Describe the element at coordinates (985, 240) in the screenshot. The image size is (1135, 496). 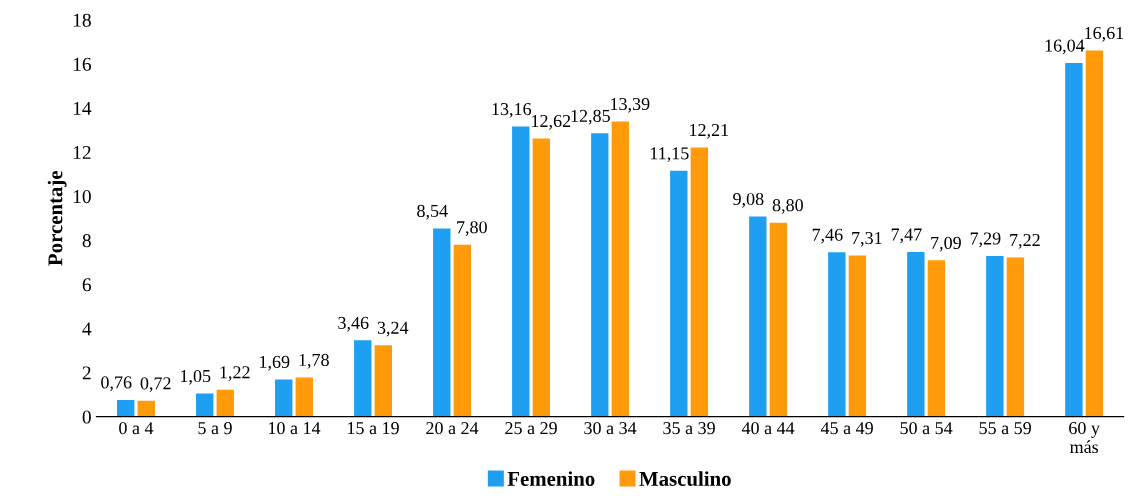
I see `data-label: 7,29` at that location.